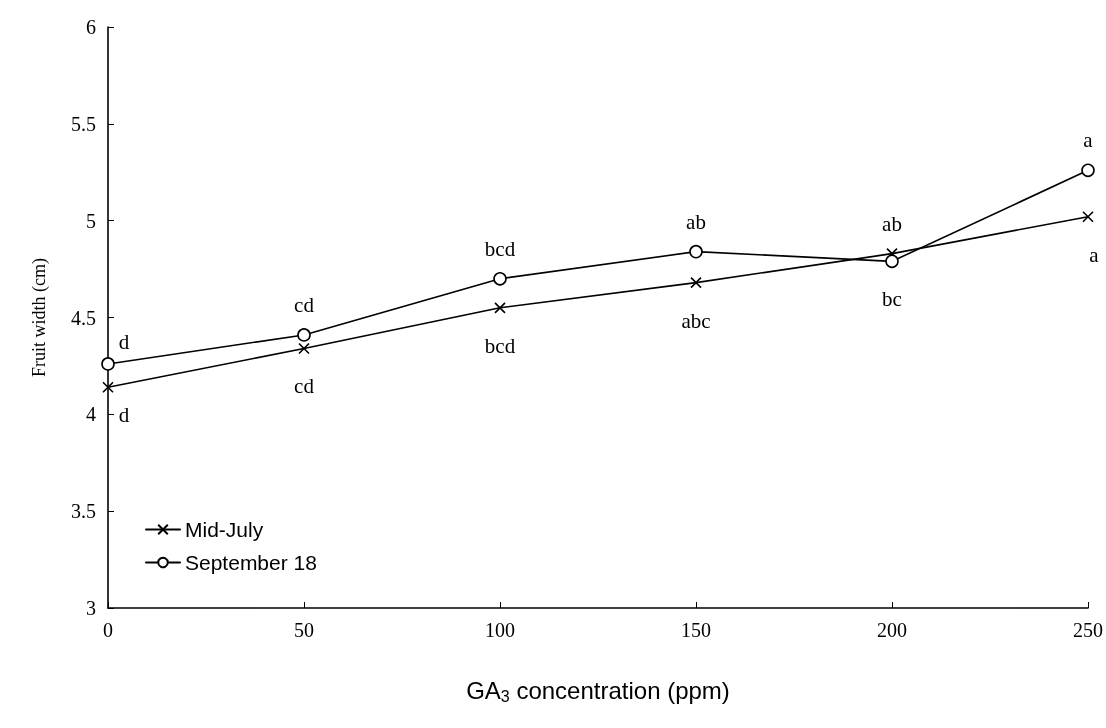 The width and height of the screenshot is (1106, 728). What do you see at coordinates (696, 320) in the screenshot?
I see `annotation: abc` at bounding box center [696, 320].